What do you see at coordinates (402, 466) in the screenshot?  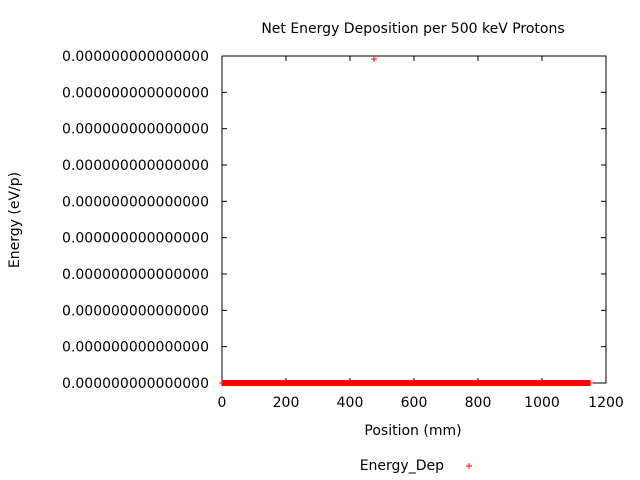 I see `legend-label-energy-dep: Energy_Dep` at bounding box center [402, 466].